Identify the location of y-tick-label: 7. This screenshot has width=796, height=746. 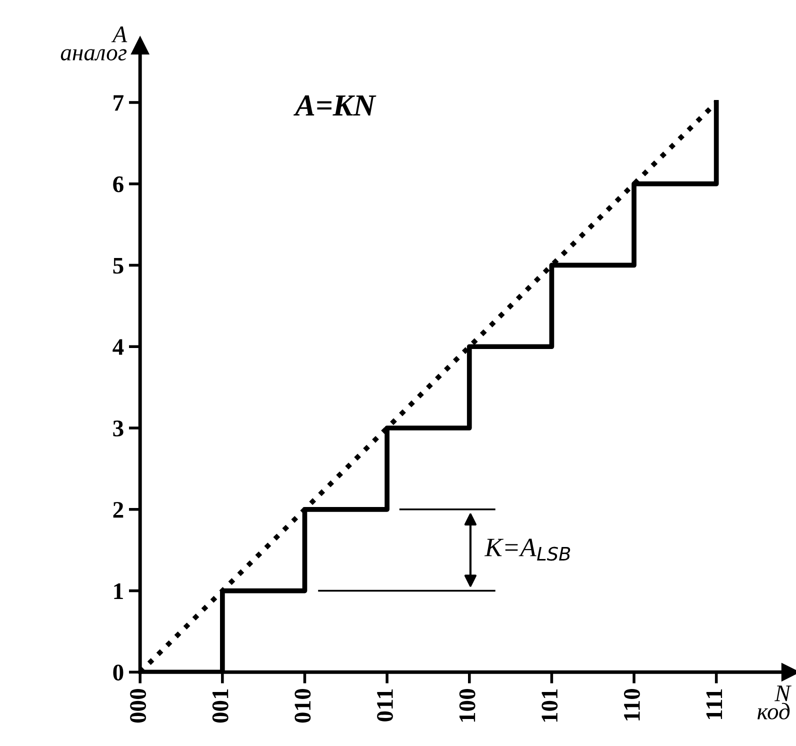
(119, 103).